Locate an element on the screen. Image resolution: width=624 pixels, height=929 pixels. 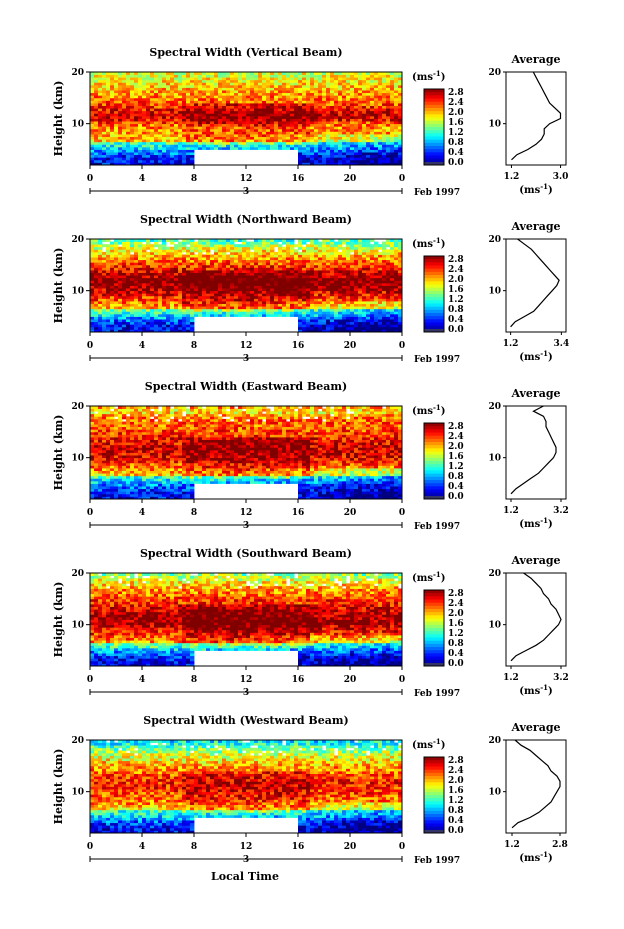
x-tick-label: 12 is located at coordinates (246, 179).